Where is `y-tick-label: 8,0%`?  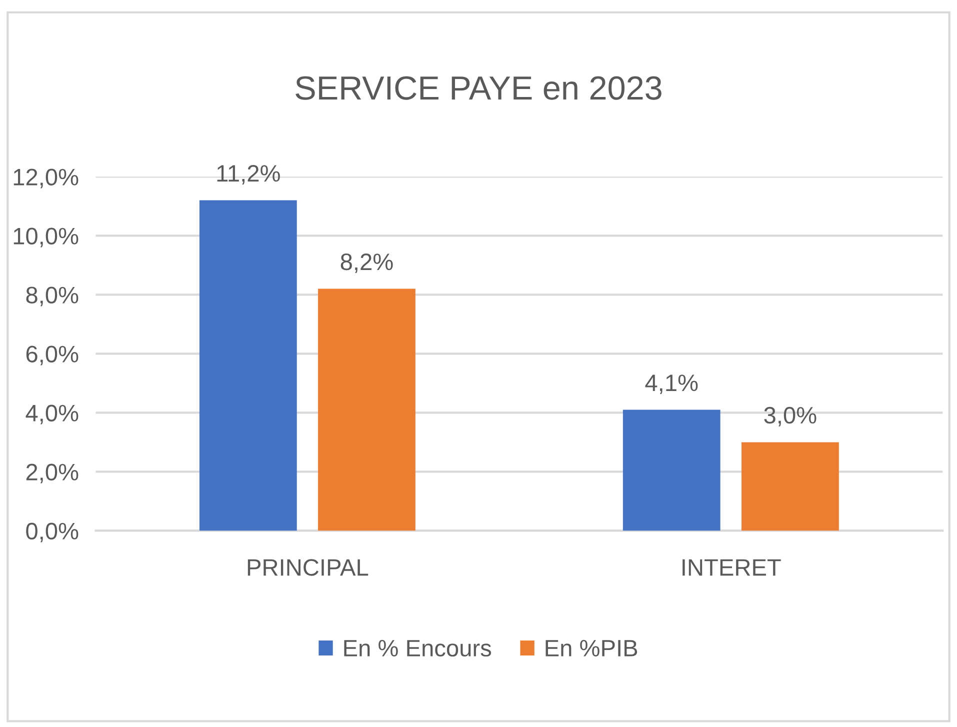 y-tick-label: 8,0% is located at coordinates (52, 296).